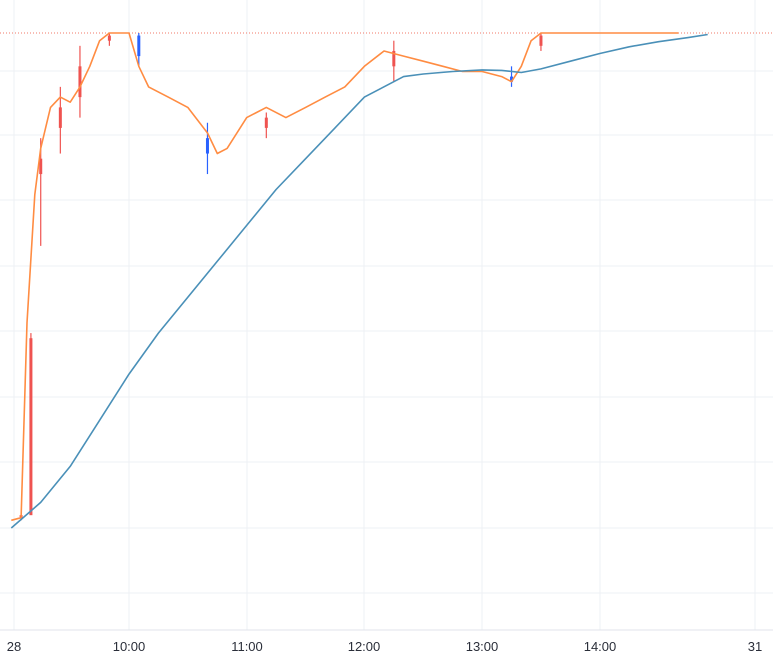 This screenshot has height=658, width=773. Describe the element at coordinates (247, 646) in the screenshot. I see `x-tick-label: 11:00` at that location.